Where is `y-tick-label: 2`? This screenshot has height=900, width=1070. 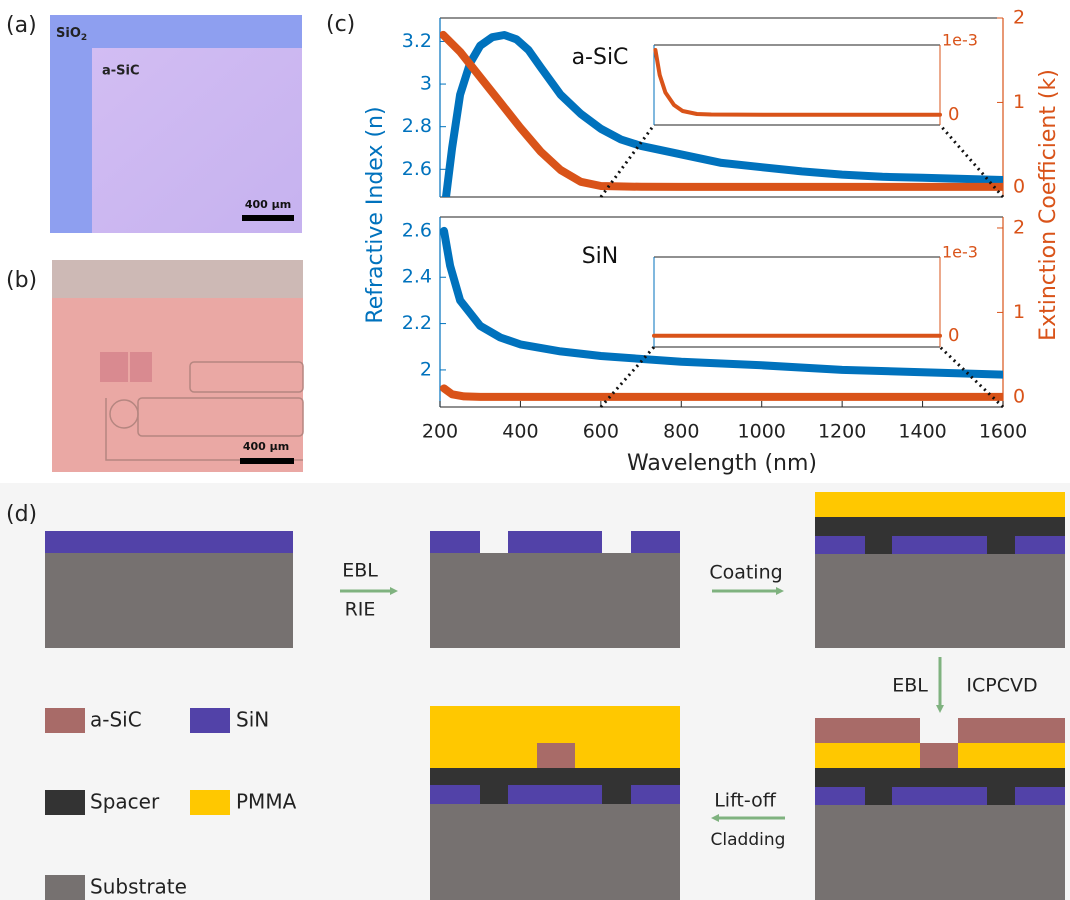 y-tick-label: 2 is located at coordinates (426, 369).